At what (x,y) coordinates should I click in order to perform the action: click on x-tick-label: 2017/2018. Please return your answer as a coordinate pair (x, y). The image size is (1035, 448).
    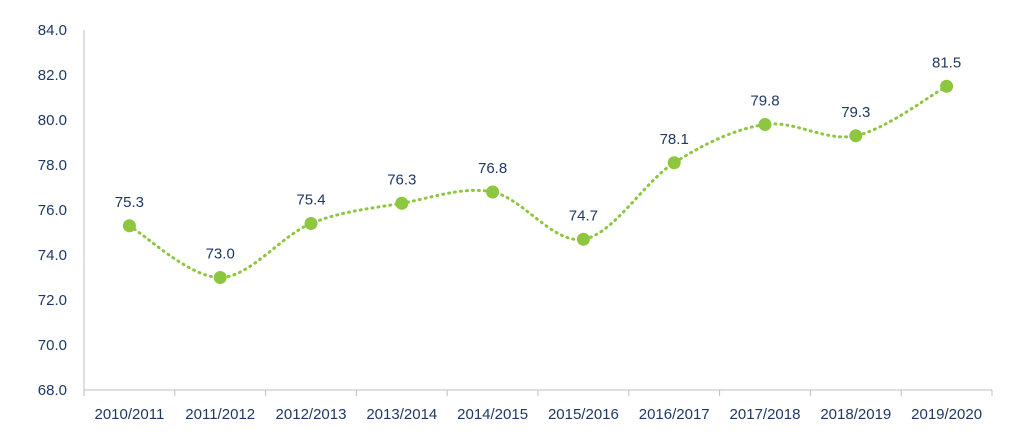
    Looking at the image, I should click on (765, 414).